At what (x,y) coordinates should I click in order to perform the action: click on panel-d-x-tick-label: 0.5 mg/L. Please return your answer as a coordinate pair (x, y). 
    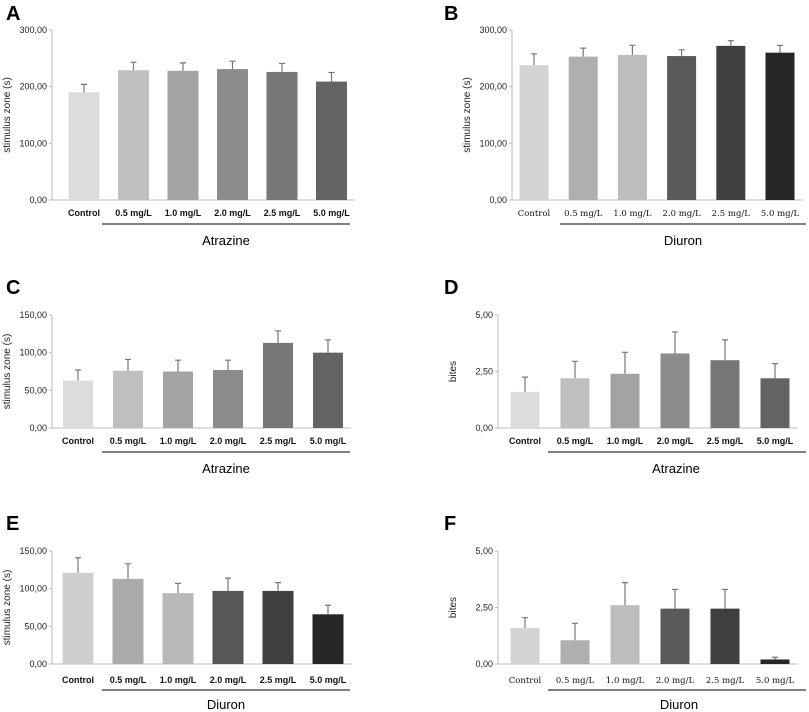
    Looking at the image, I should click on (575, 441).